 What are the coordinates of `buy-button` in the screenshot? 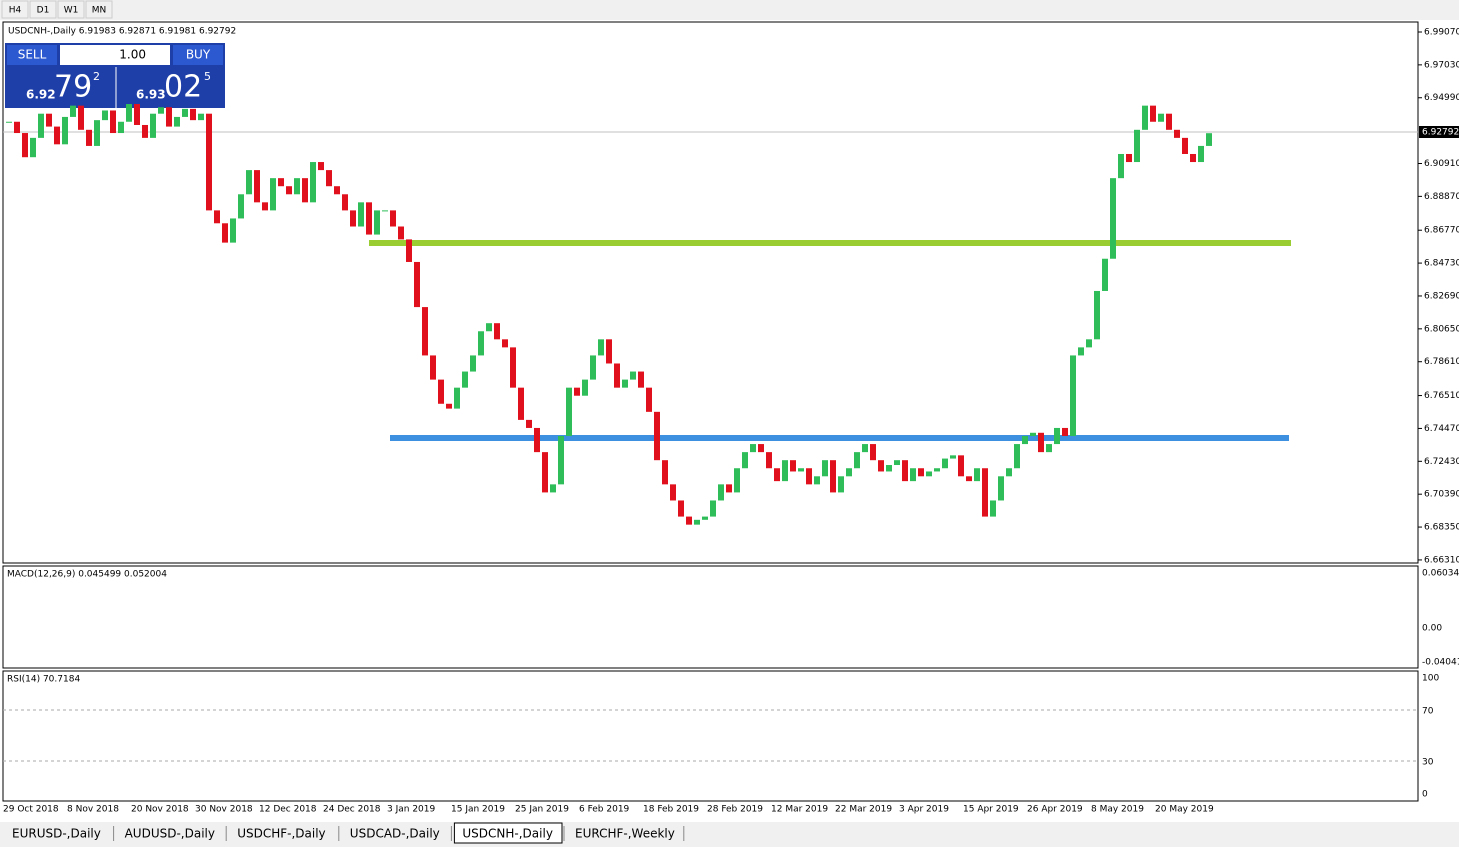 It's located at (198, 55).